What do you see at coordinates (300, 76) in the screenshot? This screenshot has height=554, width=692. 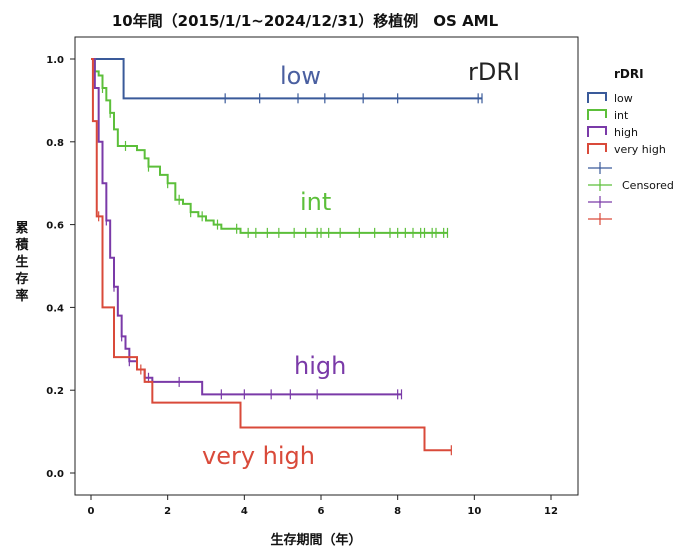 I see `annotation-low: low` at bounding box center [300, 76].